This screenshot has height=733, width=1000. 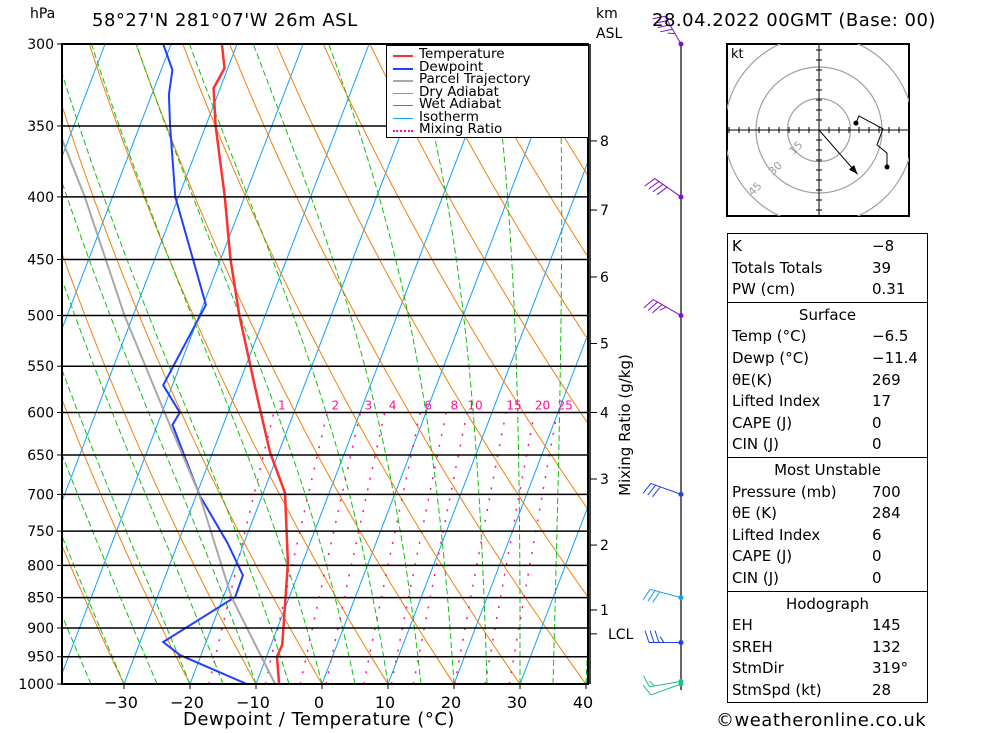 What do you see at coordinates (40, 367) in the screenshot?
I see `pressure-tick-label: 550` at bounding box center [40, 367].